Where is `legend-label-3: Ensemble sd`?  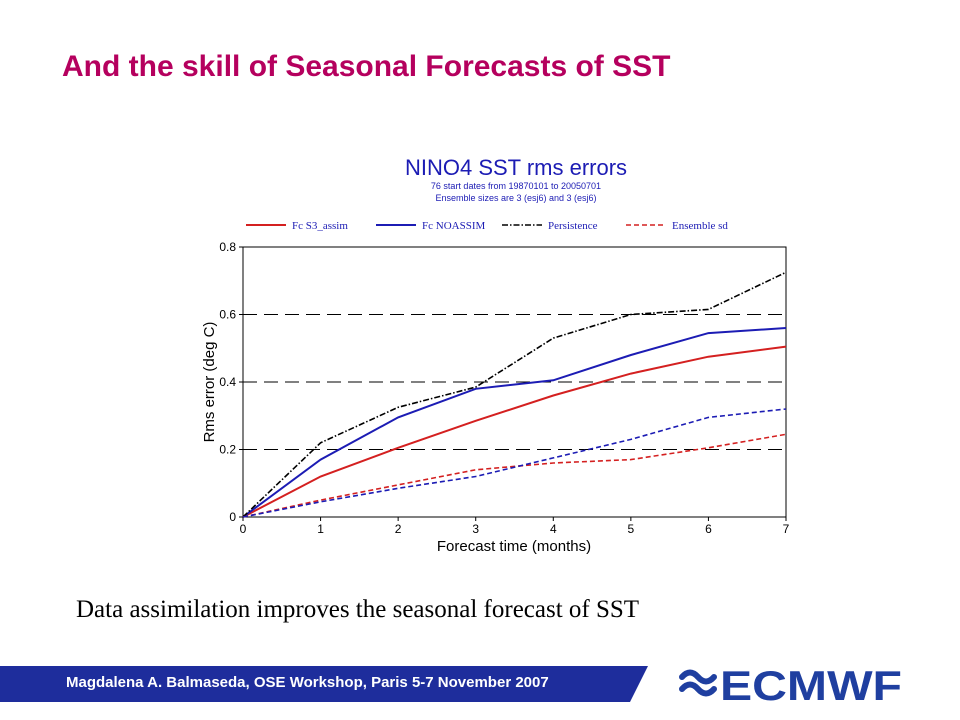 legend-label-3: Ensemble sd is located at coordinates (700, 226).